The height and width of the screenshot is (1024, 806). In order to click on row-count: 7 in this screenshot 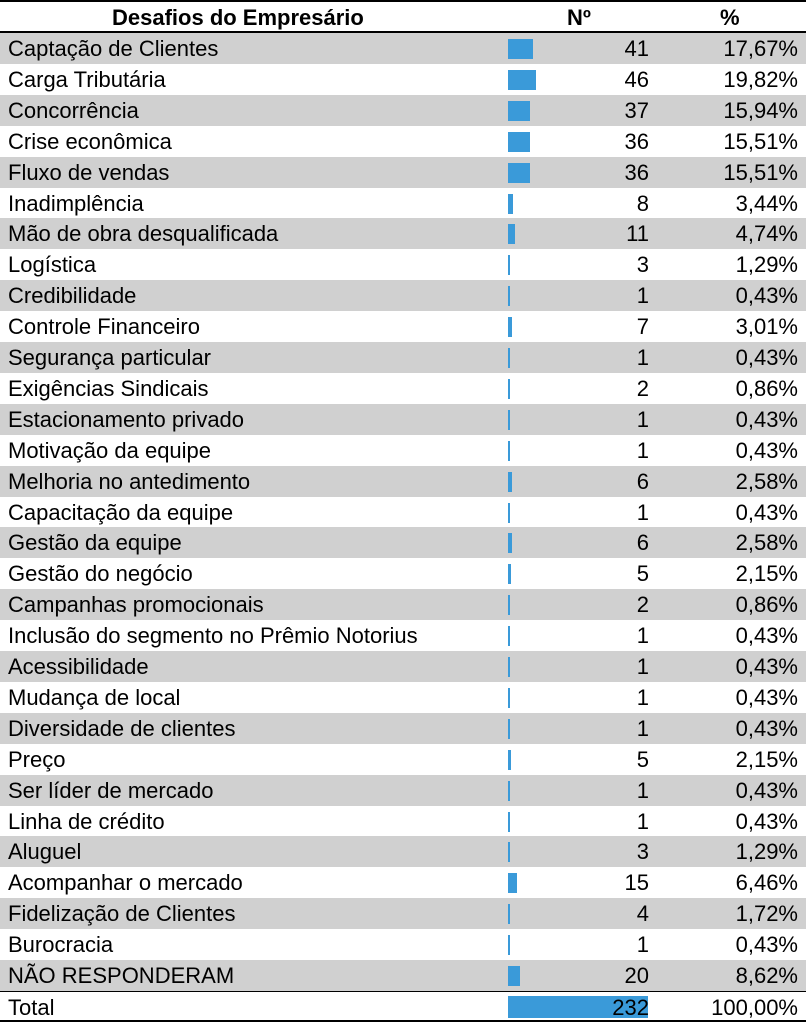, I will do `click(642, 327)`.